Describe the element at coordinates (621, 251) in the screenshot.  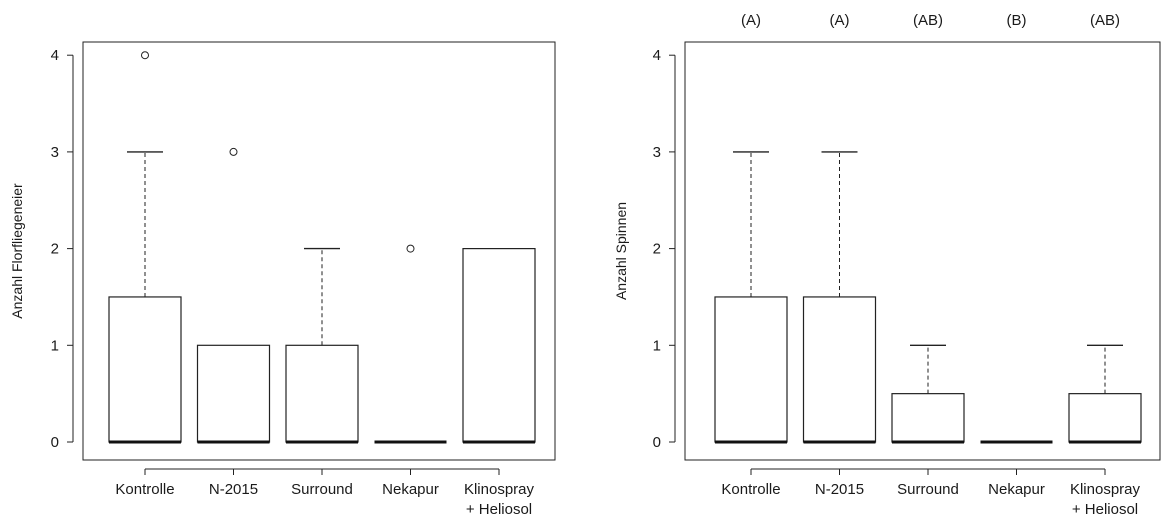
I see `y-axis-label: Anzahl Spinnen` at that location.